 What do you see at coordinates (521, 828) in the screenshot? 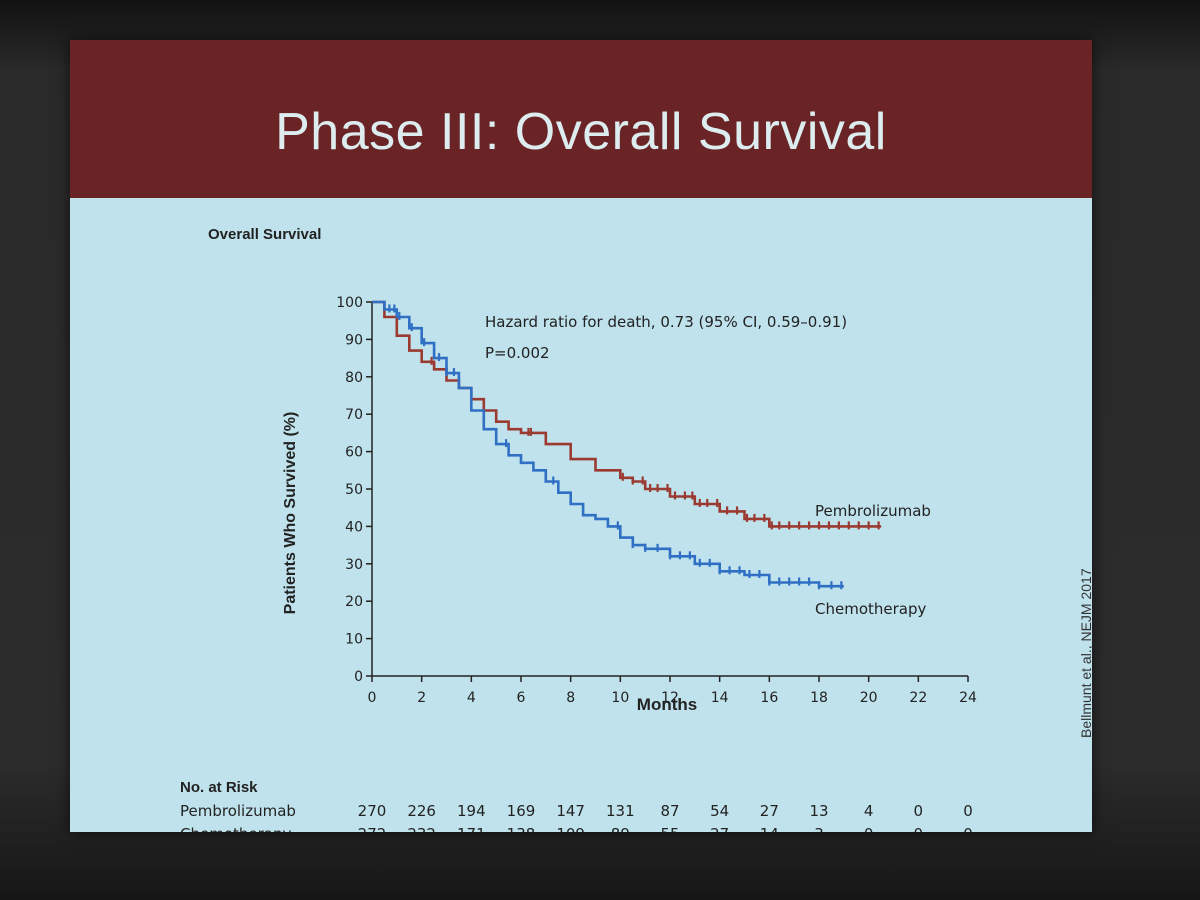
I see `at-risk-value: 138` at bounding box center [521, 828].